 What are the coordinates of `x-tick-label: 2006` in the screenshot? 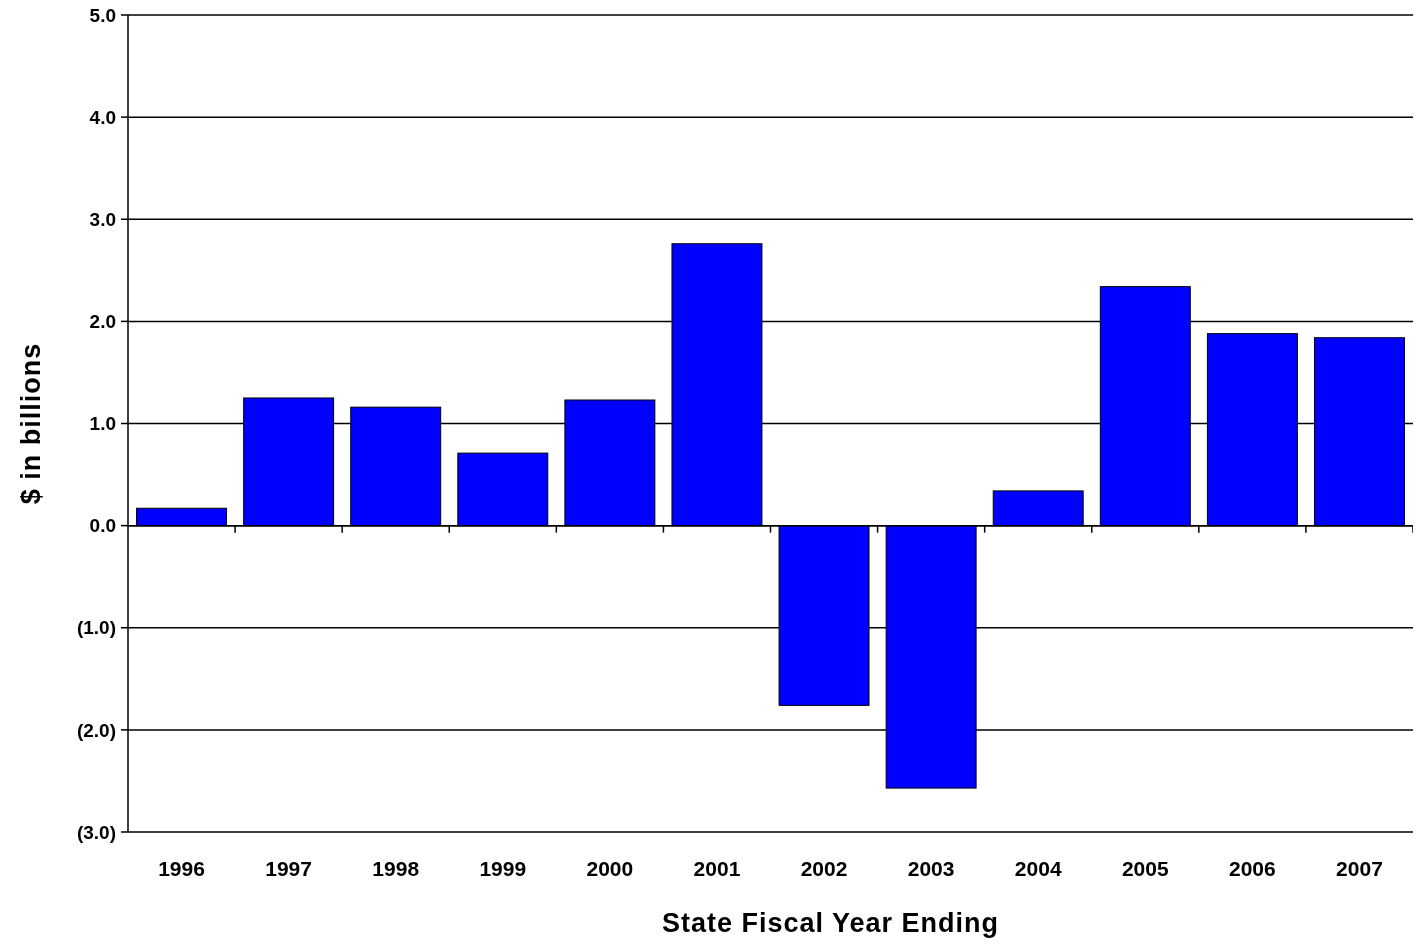 It's located at (1252, 868).